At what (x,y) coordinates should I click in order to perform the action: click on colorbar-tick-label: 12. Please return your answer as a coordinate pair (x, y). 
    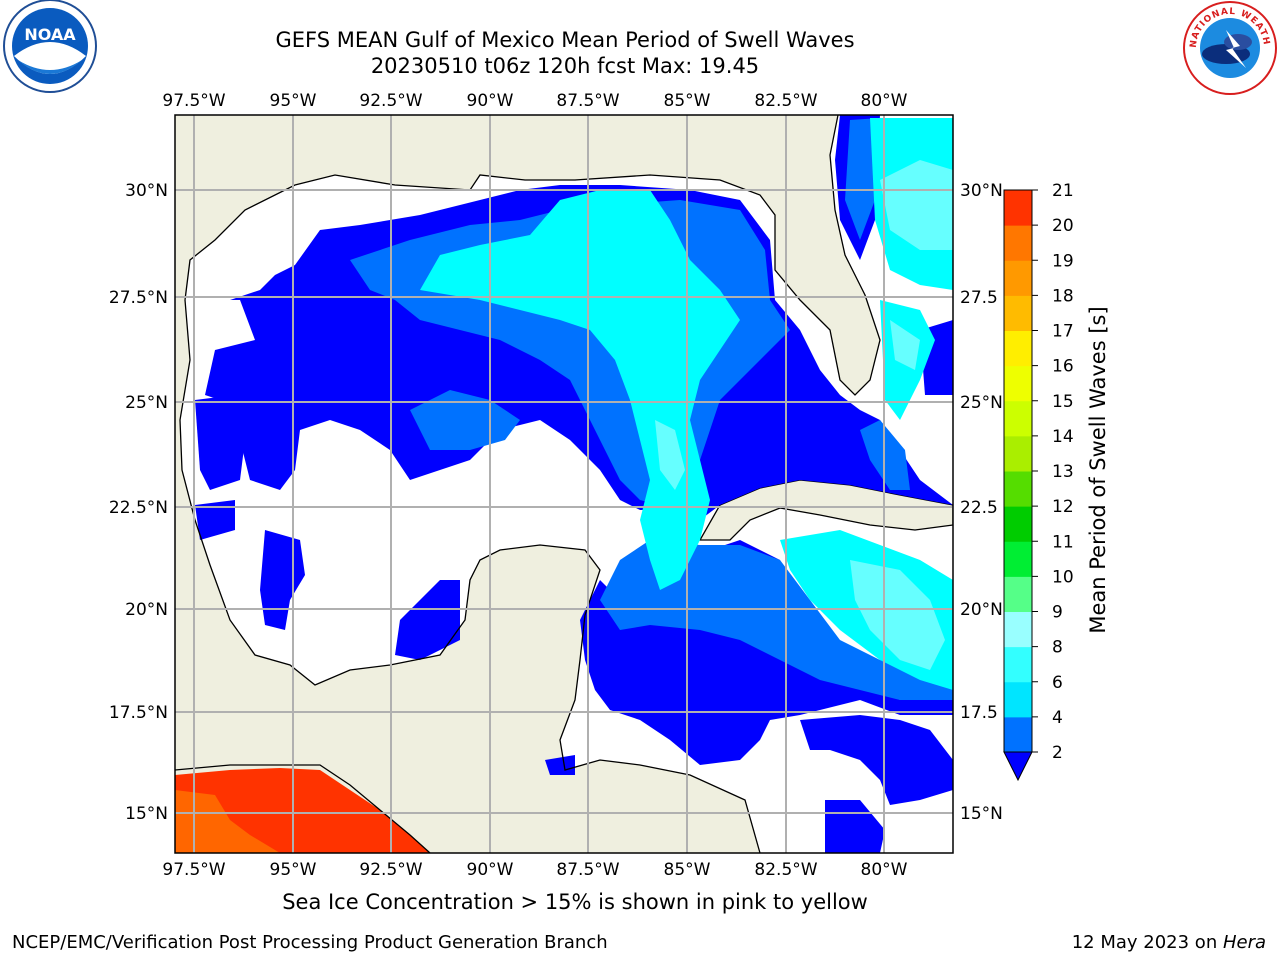
    Looking at the image, I should click on (1063, 507).